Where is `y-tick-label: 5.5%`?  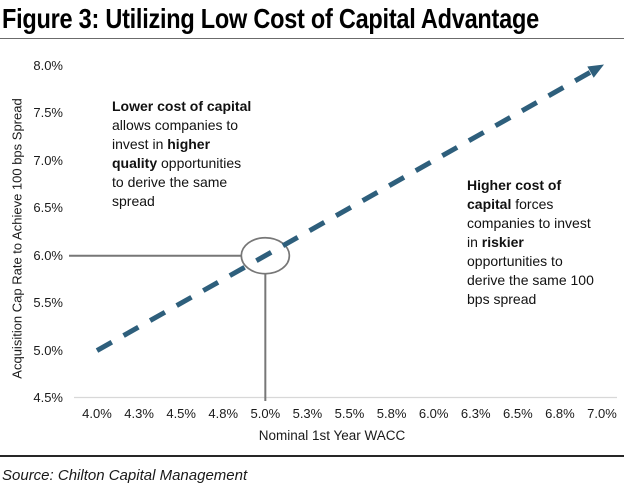 y-tick-label: 5.5% is located at coordinates (48, 303).